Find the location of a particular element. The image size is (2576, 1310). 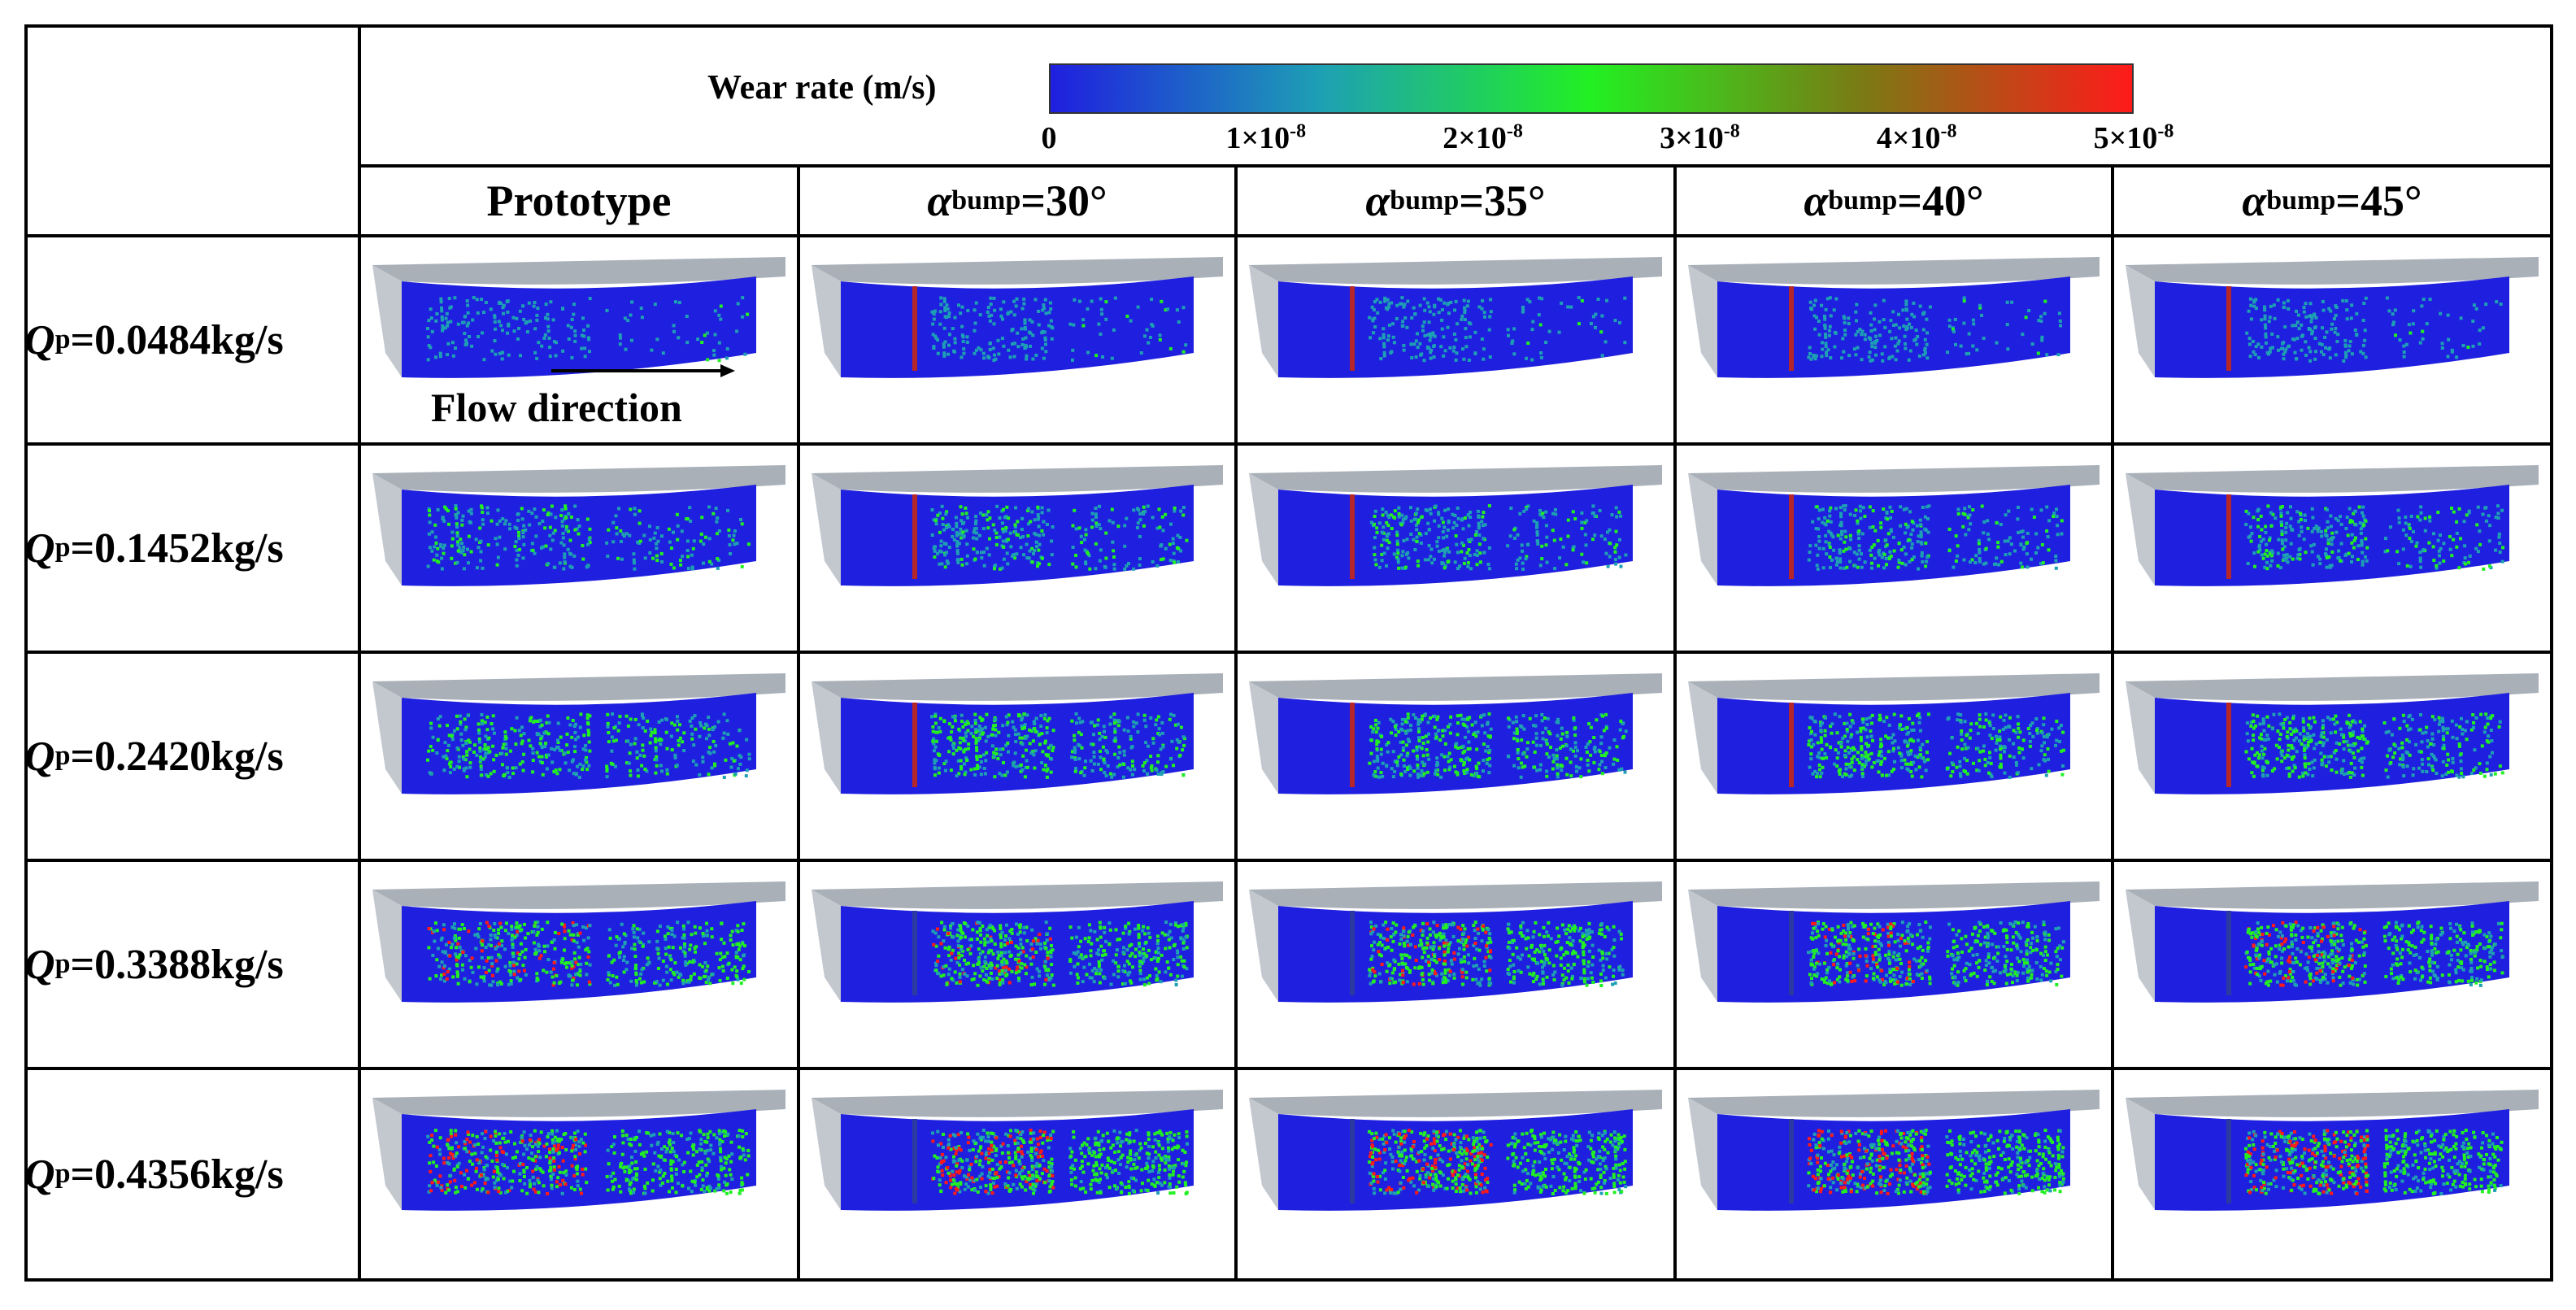

wear-band is located at coordinates (2332, 327).